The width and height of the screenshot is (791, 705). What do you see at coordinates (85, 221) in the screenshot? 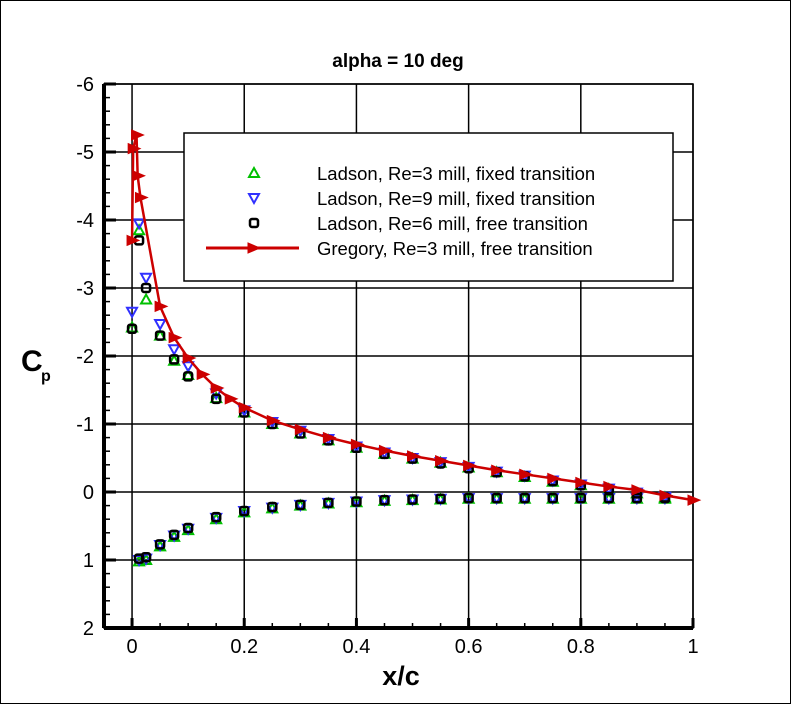
I see `y-tick-label: -4` at bounding box center [85, 221].